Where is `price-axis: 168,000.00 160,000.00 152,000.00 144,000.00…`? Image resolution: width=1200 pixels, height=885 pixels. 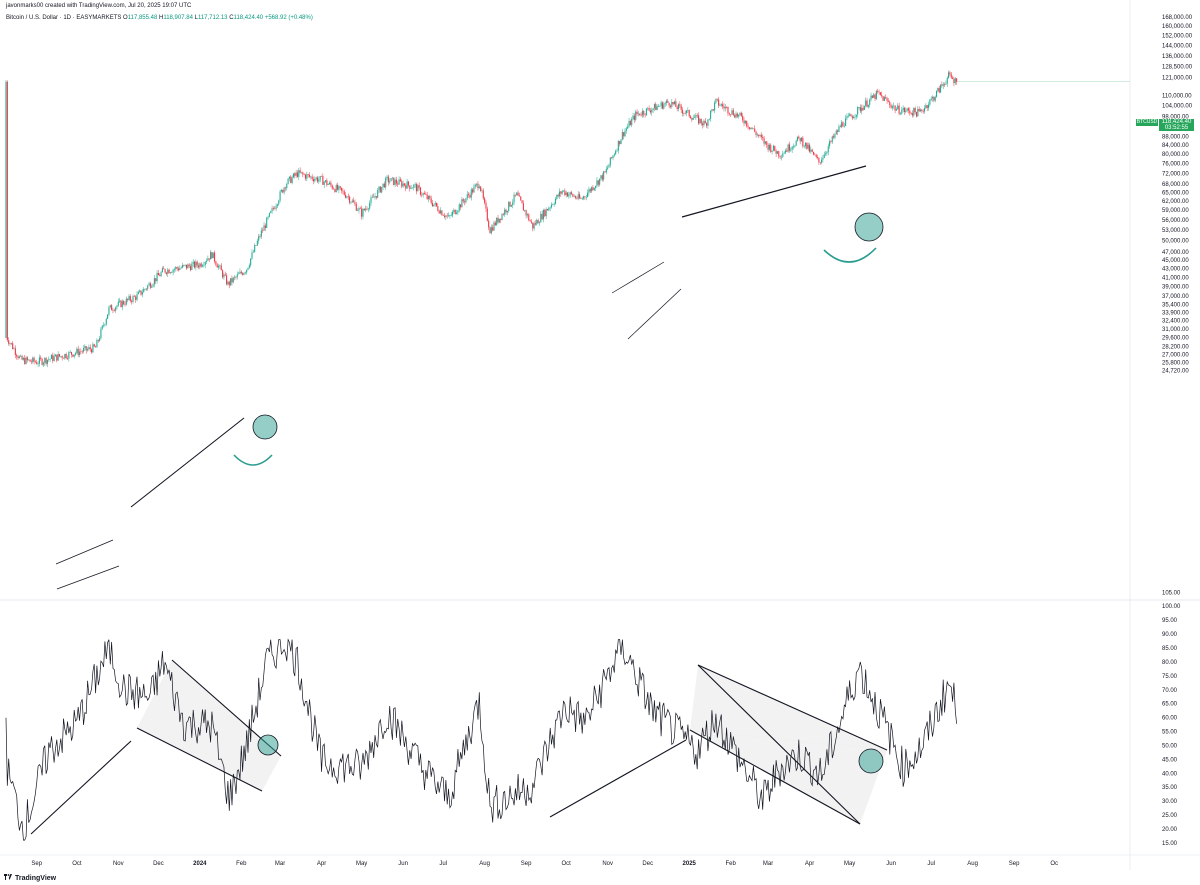
price-axis: 168,000.00 160,000.00 152,000.00 144,000.00… is located at coordinates (1177, 194).